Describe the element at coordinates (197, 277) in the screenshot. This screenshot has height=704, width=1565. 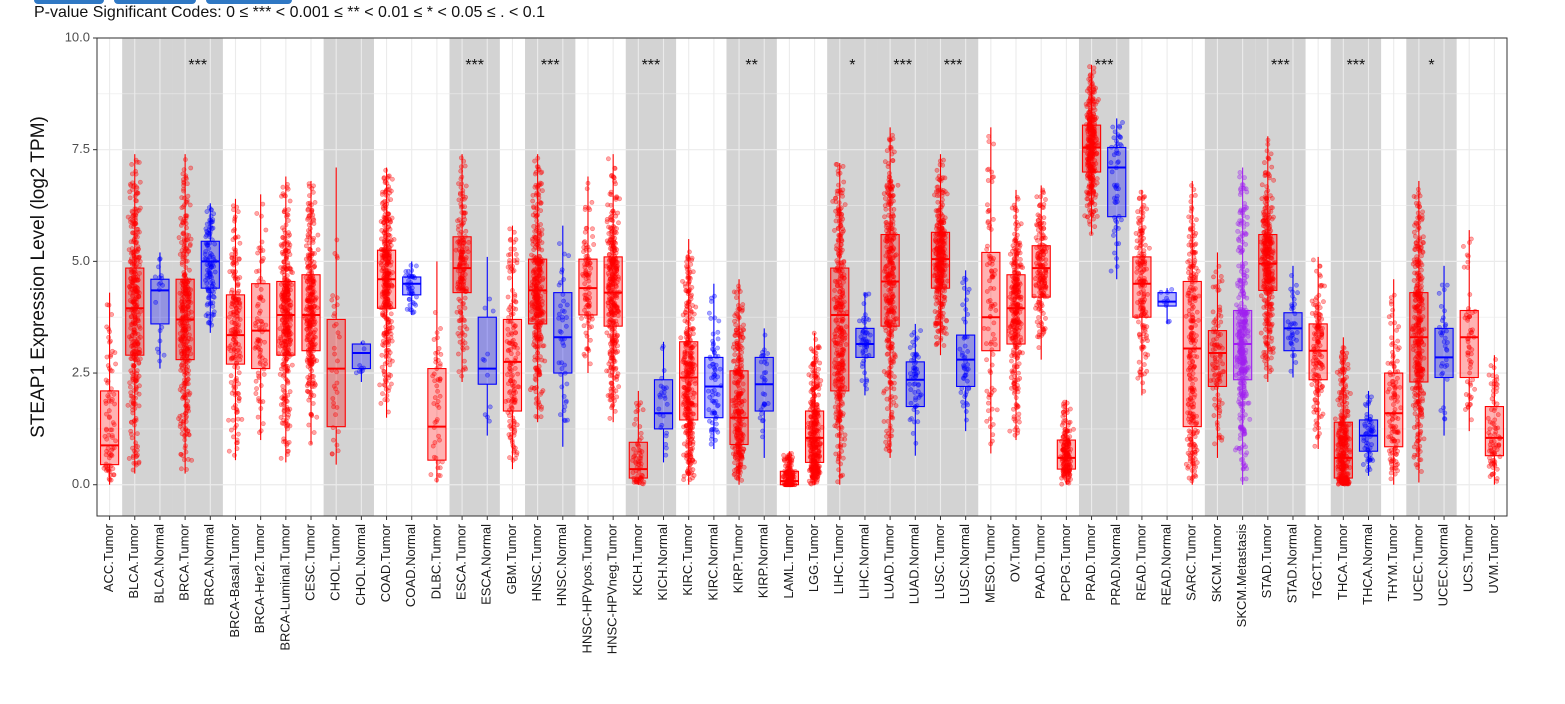
I see `shade-band-brca` at that location.